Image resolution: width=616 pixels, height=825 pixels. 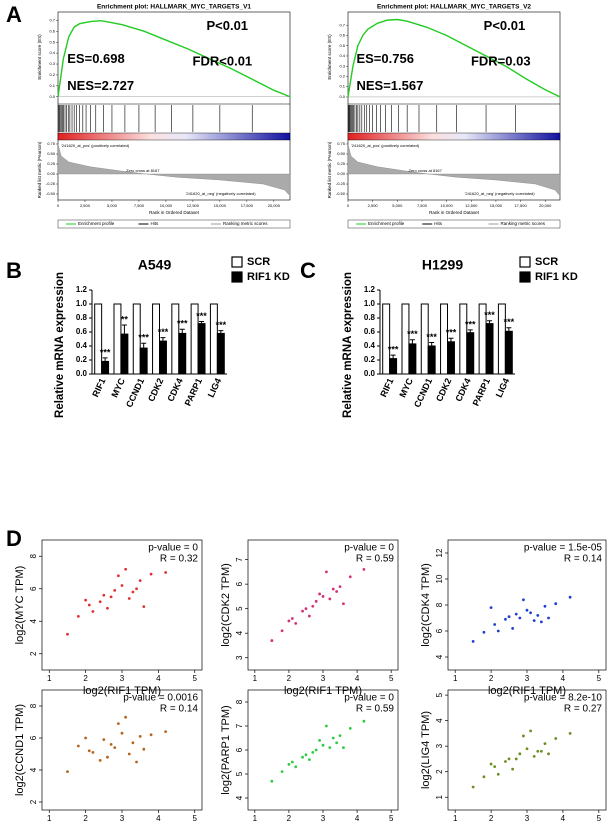 What do you see at coordinates (496, 205) in the screenshot?
I see `x-tick-label: 15,000` at bounding box center [496, 205].